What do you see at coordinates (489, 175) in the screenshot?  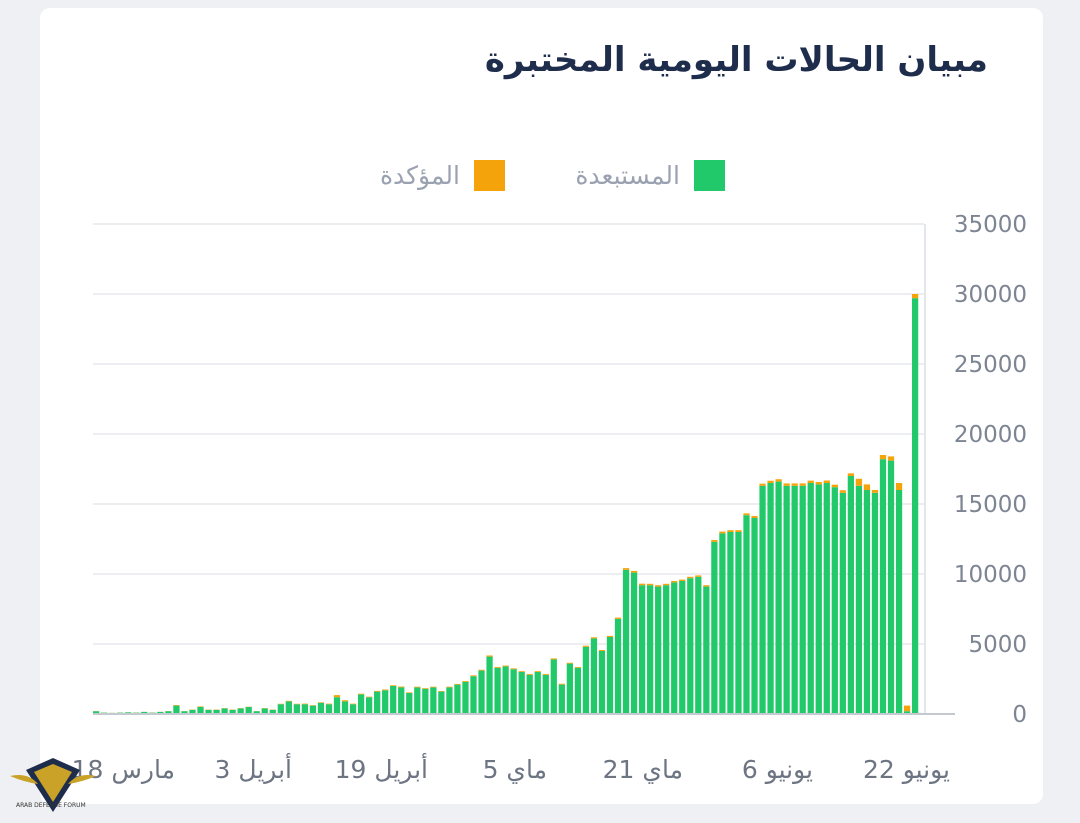 I see `legend-swatch-confirmed` at bounding box center [489, 175].